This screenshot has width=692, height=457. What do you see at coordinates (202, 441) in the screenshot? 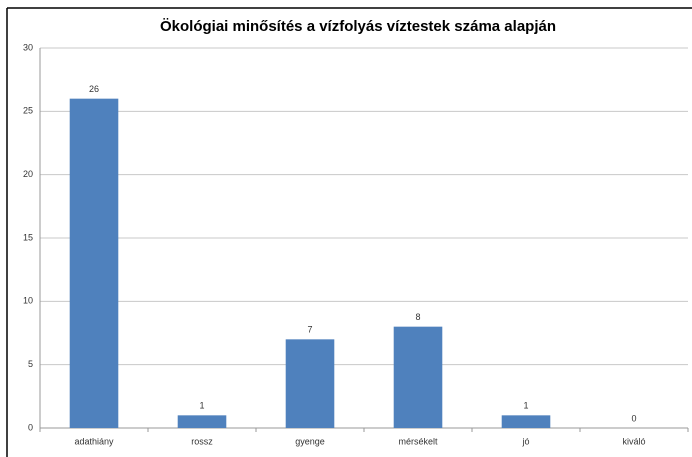
I see `x-tick-label: rossz` at bounding box center [202, 441].